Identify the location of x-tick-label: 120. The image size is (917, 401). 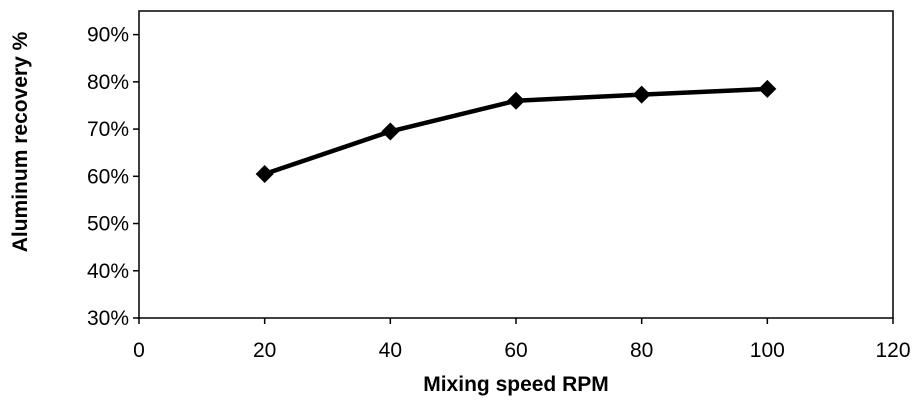
(892, 350).